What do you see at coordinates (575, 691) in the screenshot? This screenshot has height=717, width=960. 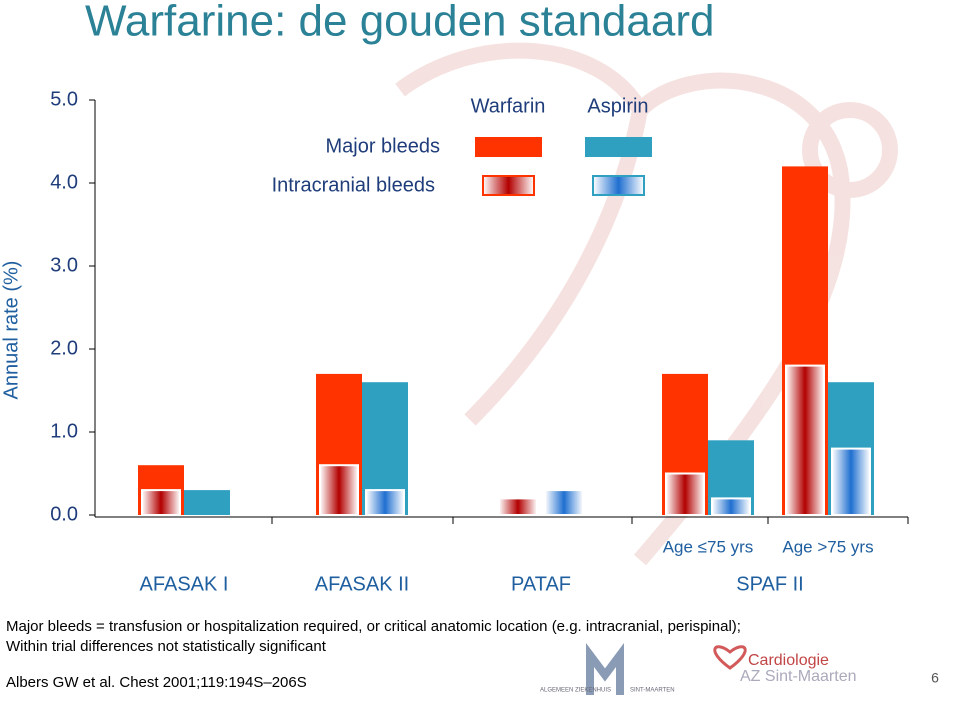 I see `logo-text: ALGEMEEN ZIEKENHUIS` at bounding box center [575, 691].